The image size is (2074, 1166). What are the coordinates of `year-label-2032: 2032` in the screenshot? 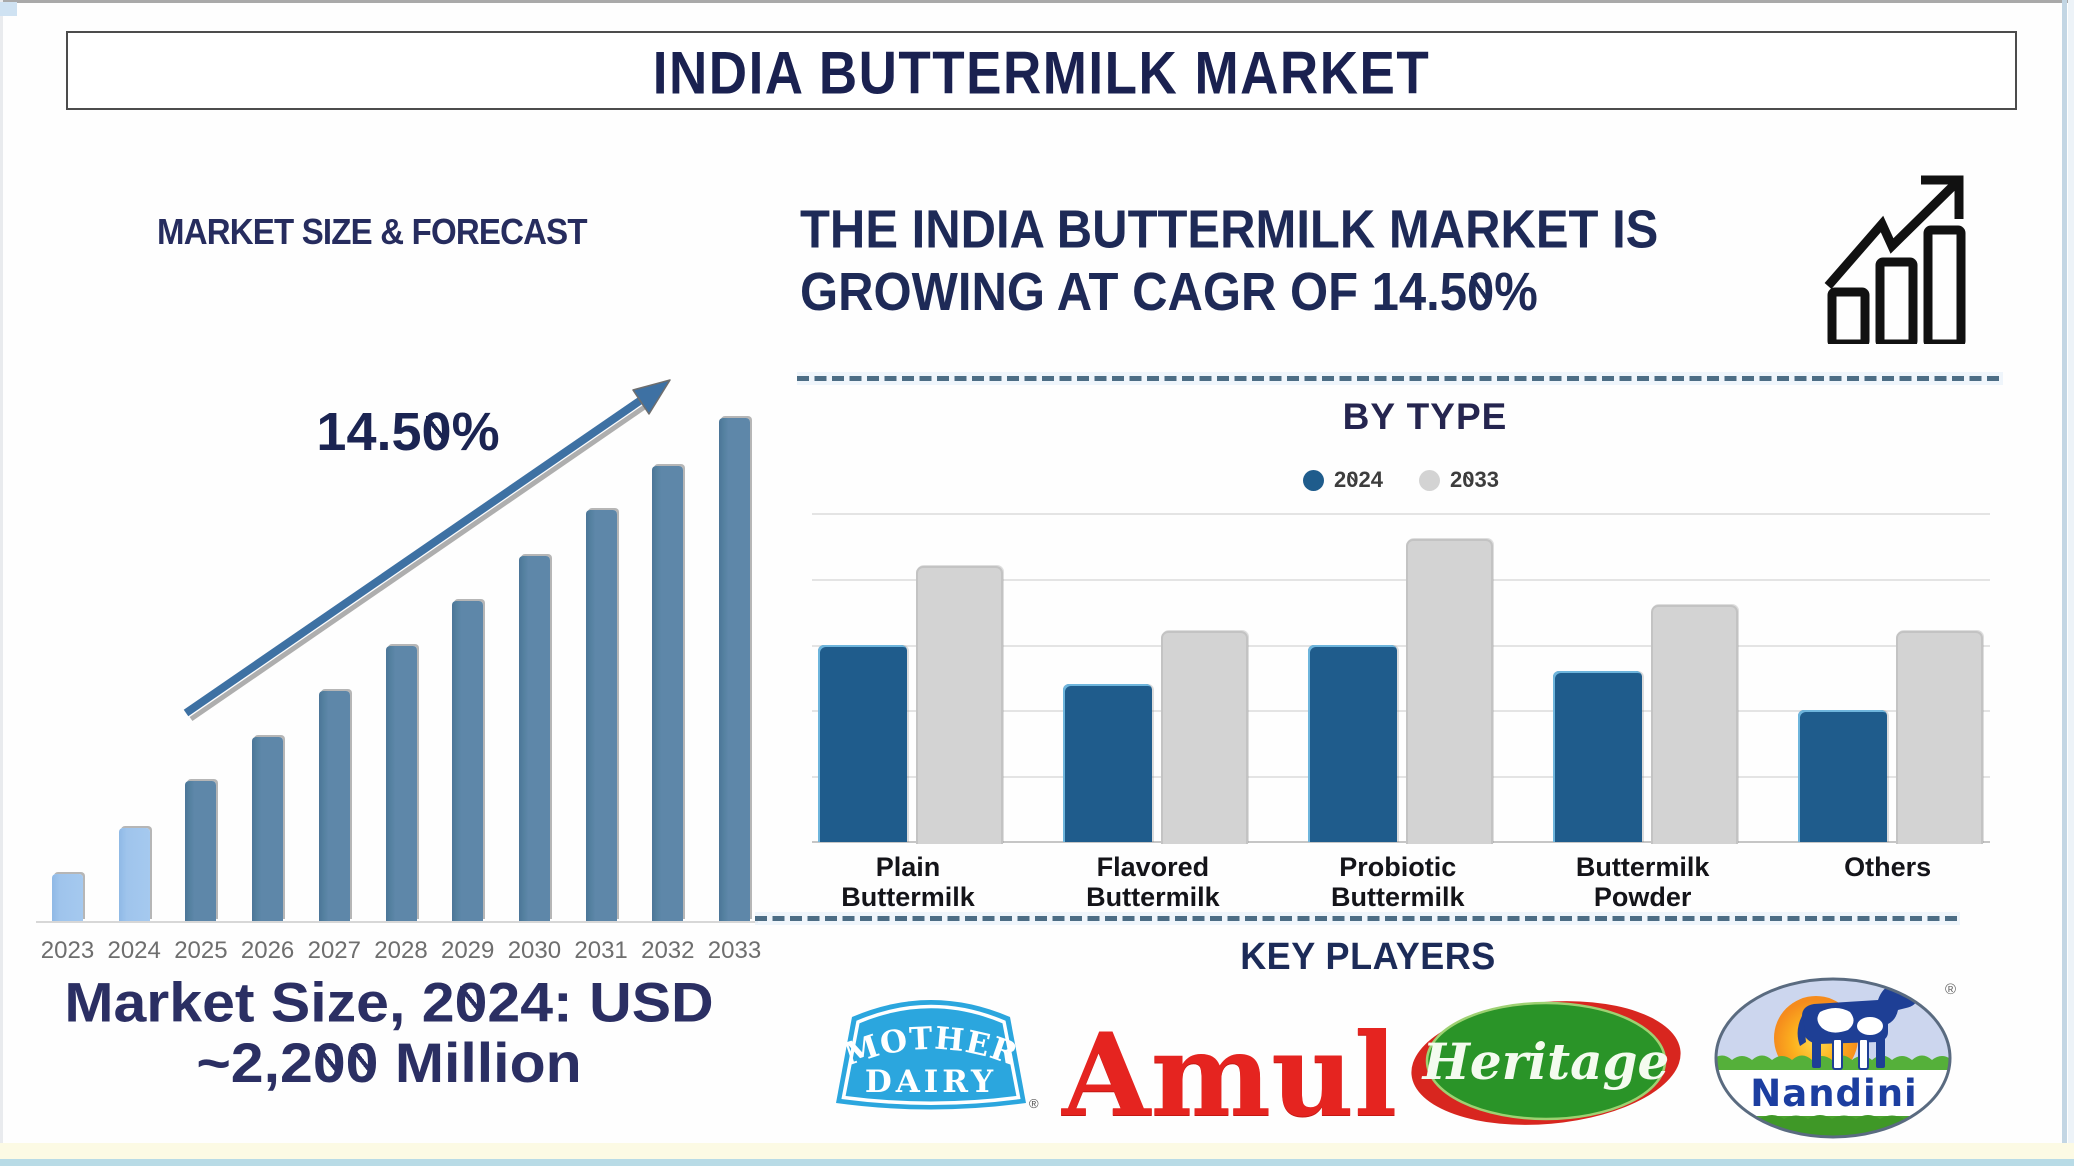 It's located at (668, 950).